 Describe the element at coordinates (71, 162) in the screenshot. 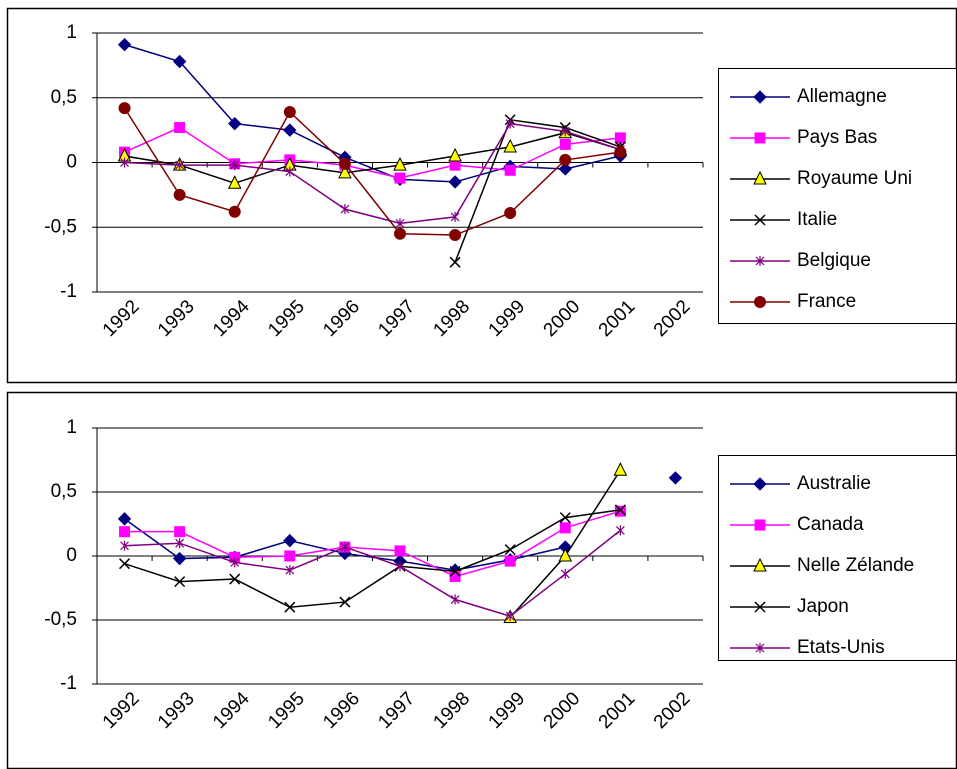

I see `y-tick-label: 0` at that location.